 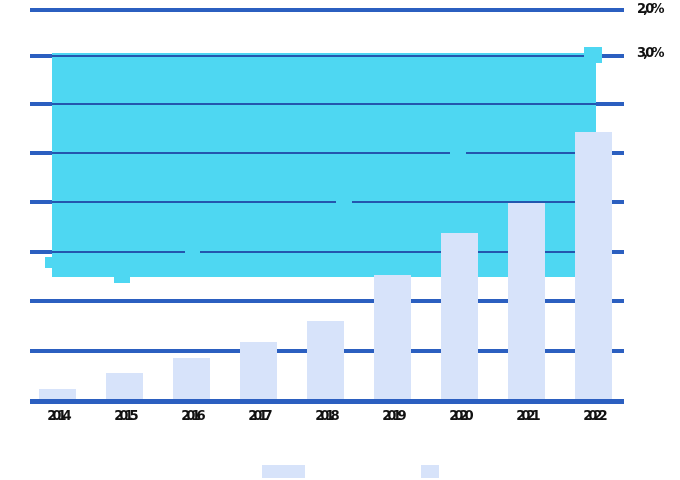 What do you see at coordinates (193, 416) in the screenshot?
I see `x-axis-label: 2016` at bounding box center [193, 416].